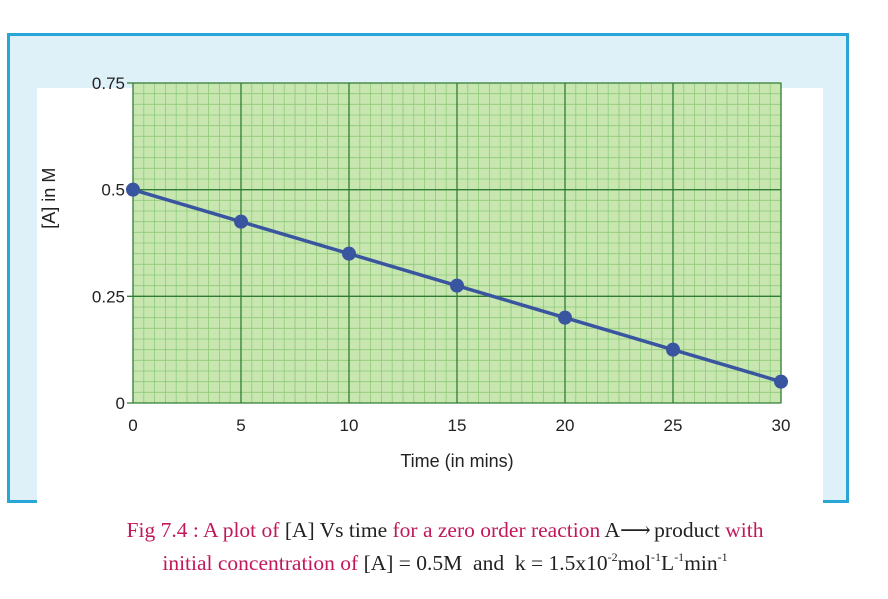 The width and height of the screenshot is (888, 599). Describe the element at coordinates (687, 530) in the screenshot. I see `caption-product: product` at that location.